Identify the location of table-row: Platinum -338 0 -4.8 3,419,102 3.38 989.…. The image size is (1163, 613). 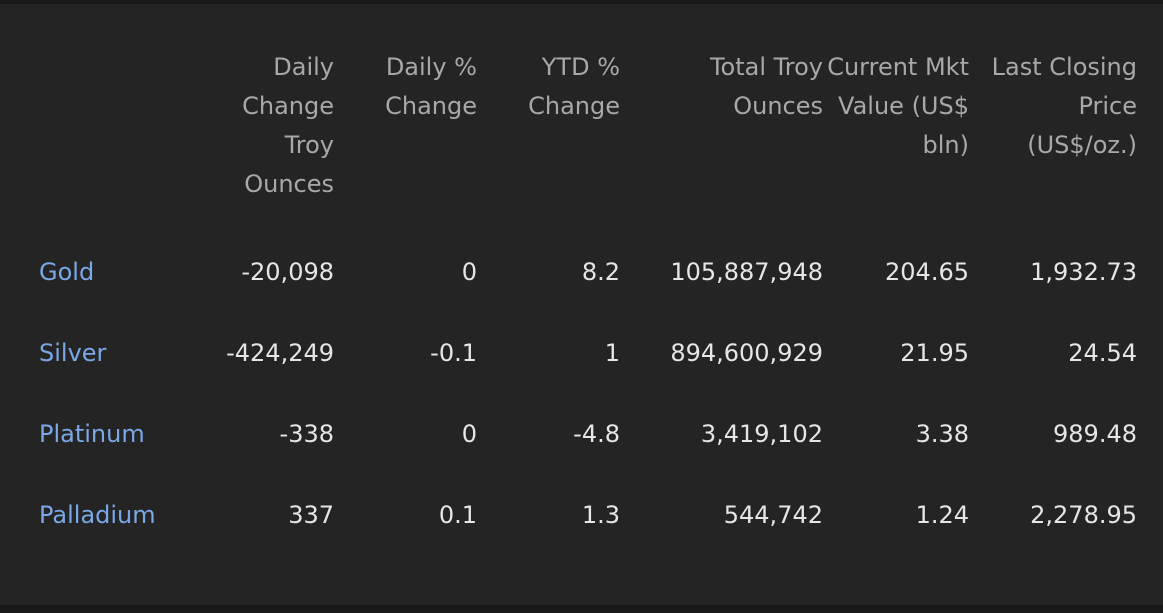
(568, 433).